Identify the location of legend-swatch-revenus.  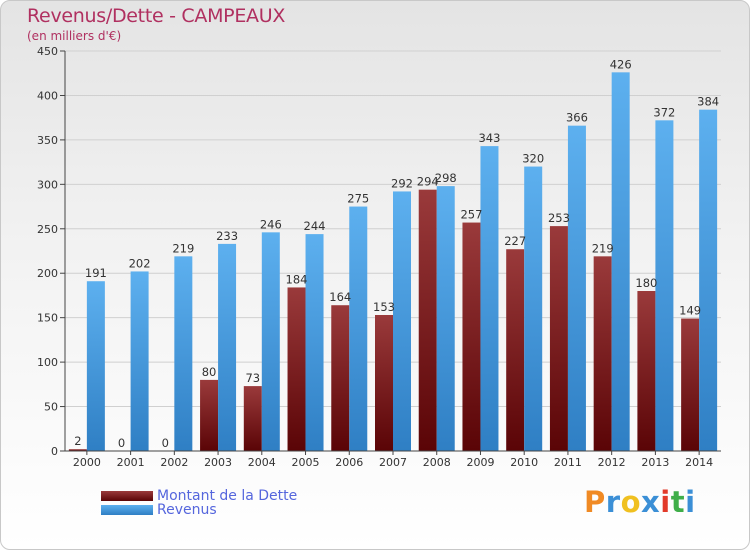
(127, 510).